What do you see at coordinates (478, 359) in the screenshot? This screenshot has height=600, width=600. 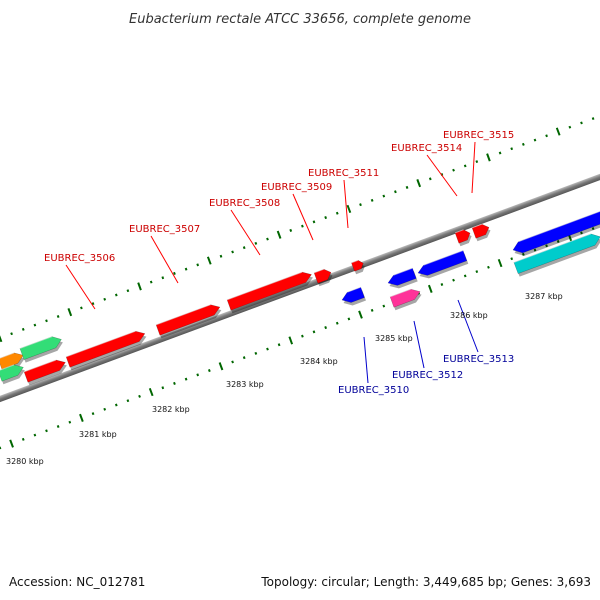 I see `gene-label-eubrec-3513: EUBREC_3513` at bounding box center [478, 359].